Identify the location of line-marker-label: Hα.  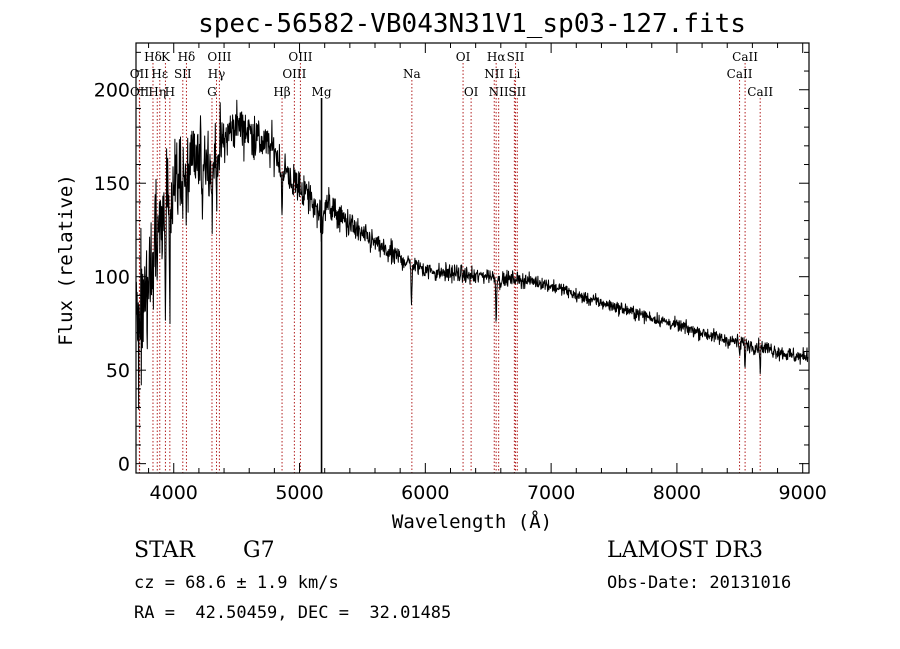
(496, 57).